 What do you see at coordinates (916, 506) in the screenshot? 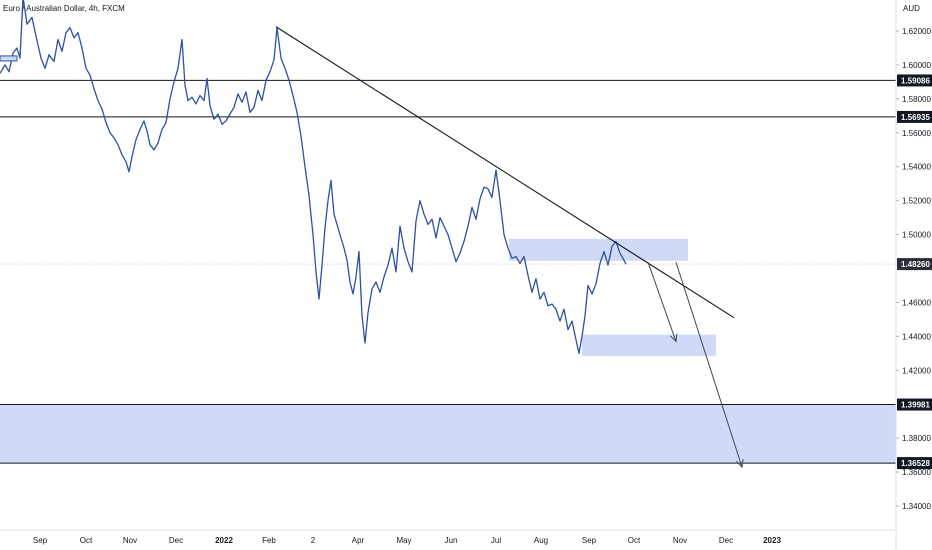
I see `y-tick-label-12: 1.34000` at bounding box center [916, 506].